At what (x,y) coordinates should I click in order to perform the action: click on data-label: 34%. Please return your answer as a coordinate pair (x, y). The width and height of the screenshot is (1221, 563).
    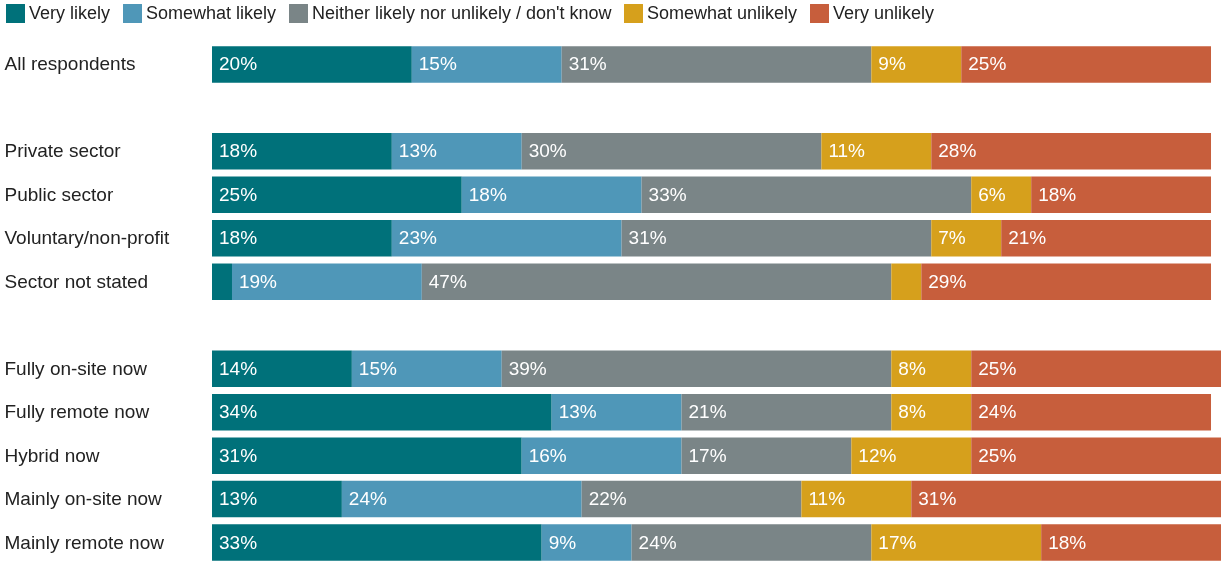
    Looking at the image, I should click on (238, 412).